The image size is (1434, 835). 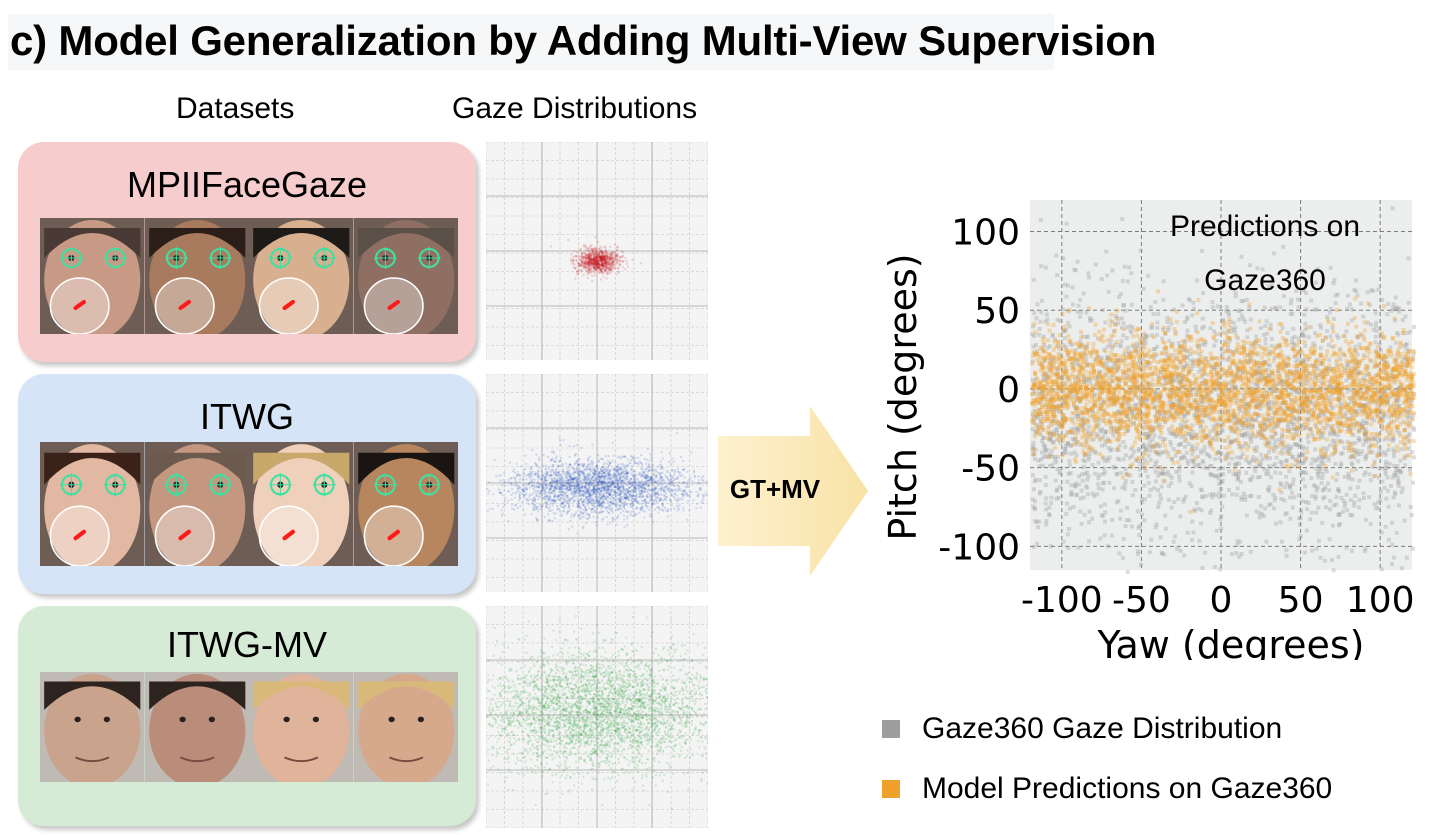 I want to click on legend-item-predictions: Model Predictions on Gaze360, so click(x=1107, y=789).